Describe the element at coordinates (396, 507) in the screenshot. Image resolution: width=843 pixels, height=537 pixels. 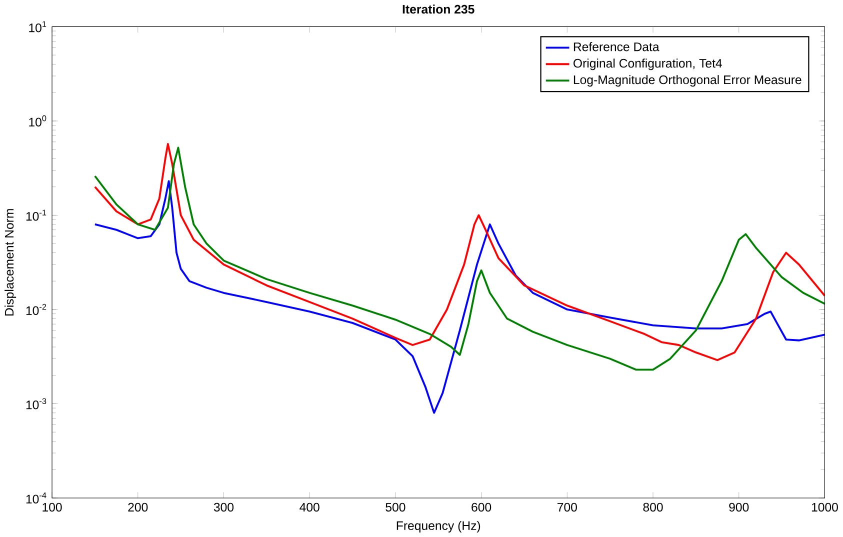
I see `x-tick-label: 500` at that location.